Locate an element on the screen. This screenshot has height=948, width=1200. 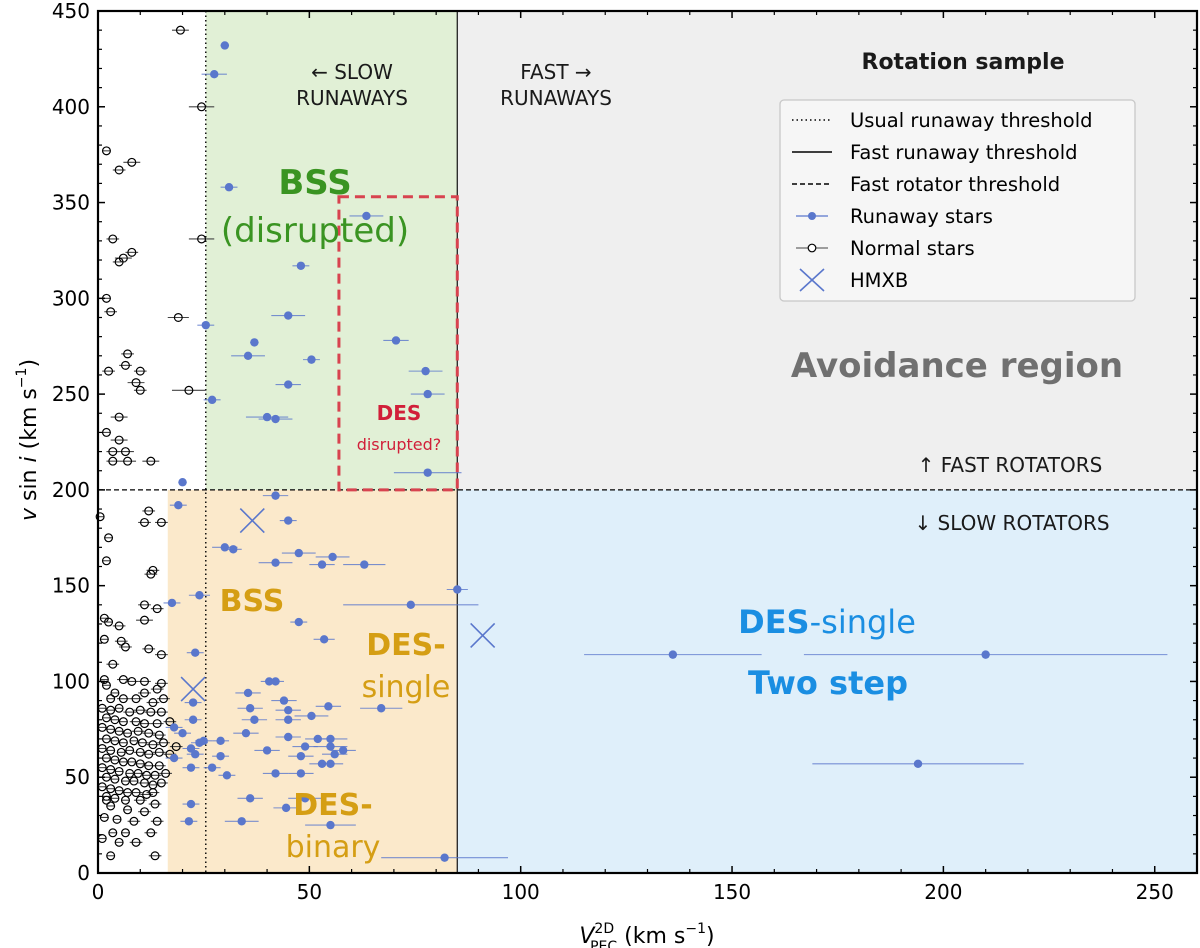
chart-title: Rotation sample is located at coordinates (963, 62).